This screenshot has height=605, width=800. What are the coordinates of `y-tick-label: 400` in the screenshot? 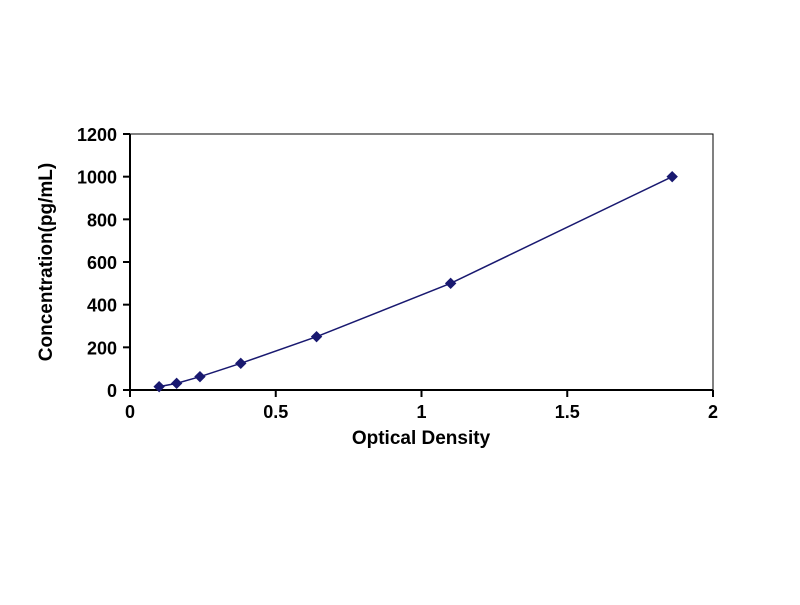 It's located at (102, 306).